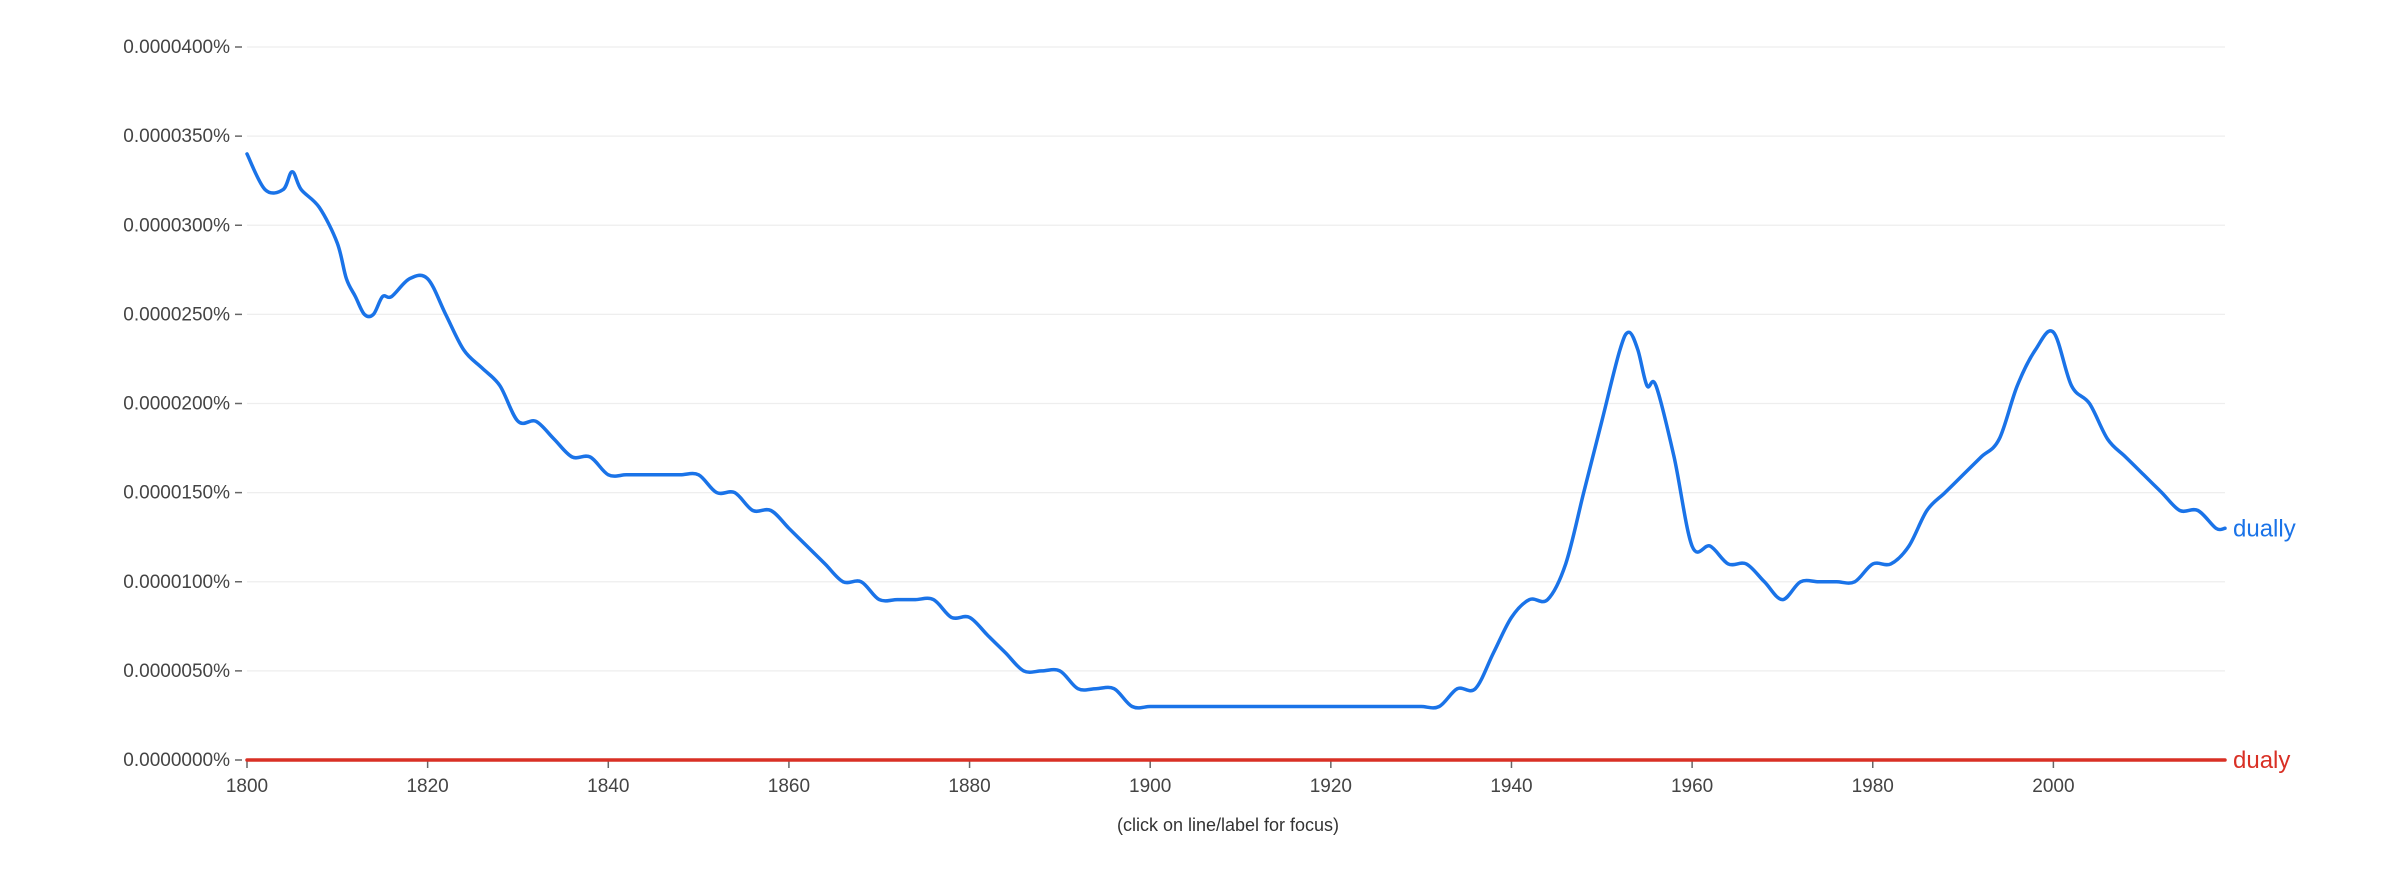 Image resolution: width=2400 pixels, height=887 pixels. I want to click on y-tick-label: 0.0000100%, so click(176, 582).